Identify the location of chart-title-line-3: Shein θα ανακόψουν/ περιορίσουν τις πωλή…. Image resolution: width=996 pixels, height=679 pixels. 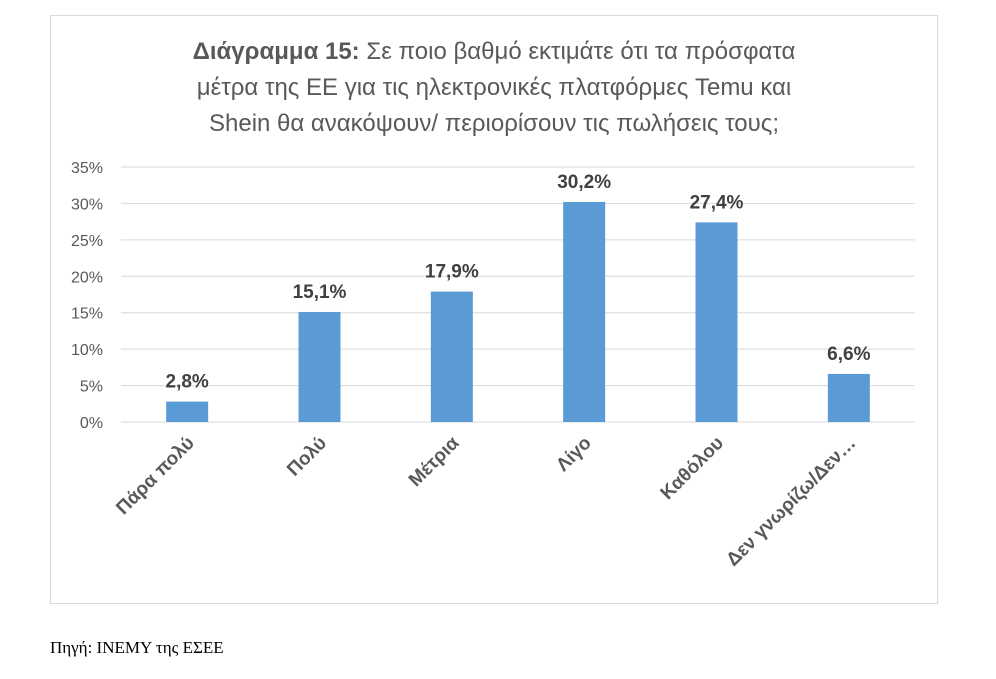
(493, 123).